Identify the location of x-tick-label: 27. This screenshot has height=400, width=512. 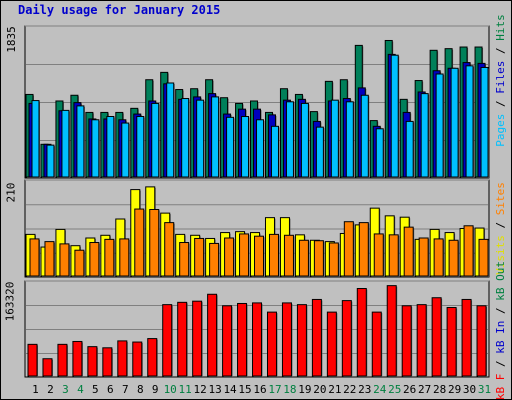
(424, 389).